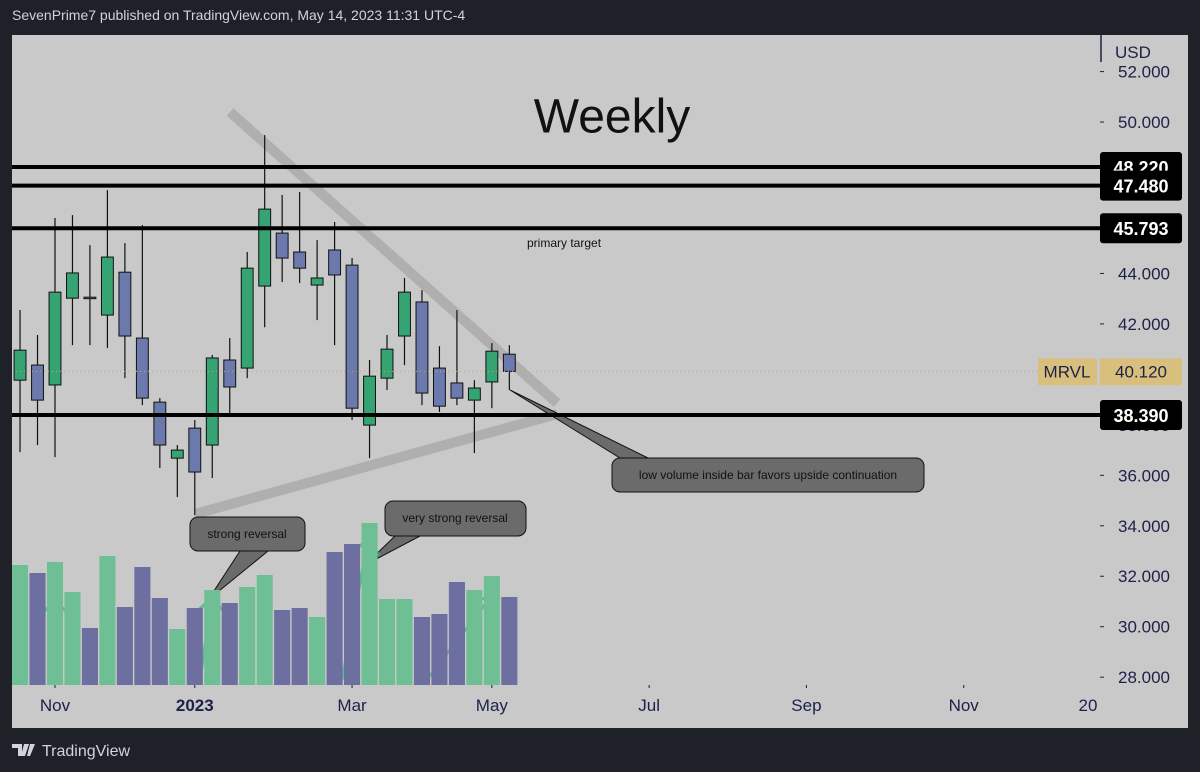 The width and height of the screenshot is (1200, 772). What do you see at coordinates (352, 705) in the screenshot?
I see `x-tick-label: Mar` at bounding box center [352, 705].